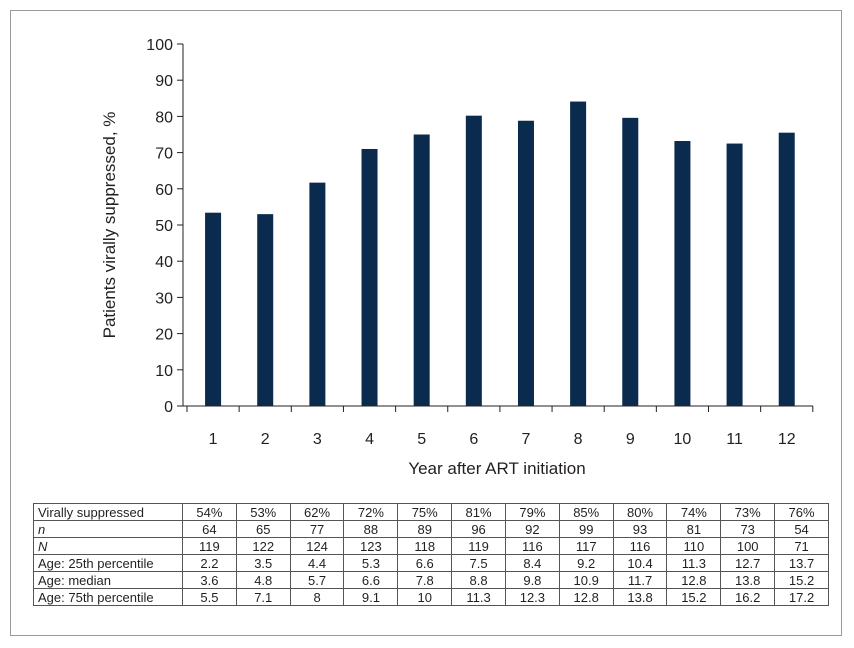 Image resolution: width=854 pixels, height=648 pixels. I want to click on table-cell: 85%, so click(586, 512).